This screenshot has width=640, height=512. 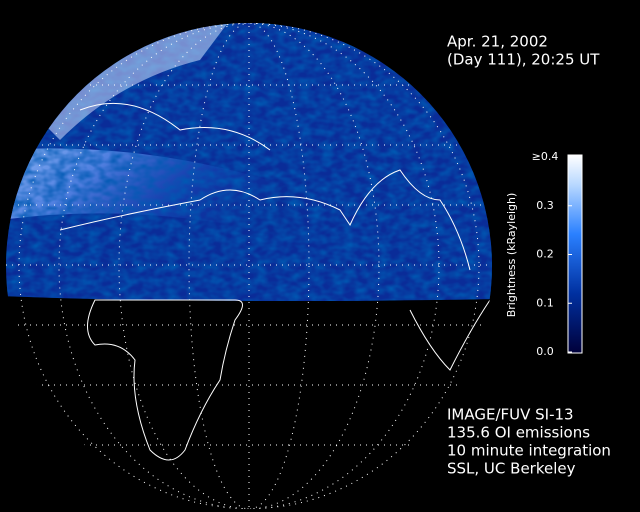 I want to click on colorbar-ticks: ≥0.4 0.3 0.2 0.1 0.0, so click(x=552, y=254).